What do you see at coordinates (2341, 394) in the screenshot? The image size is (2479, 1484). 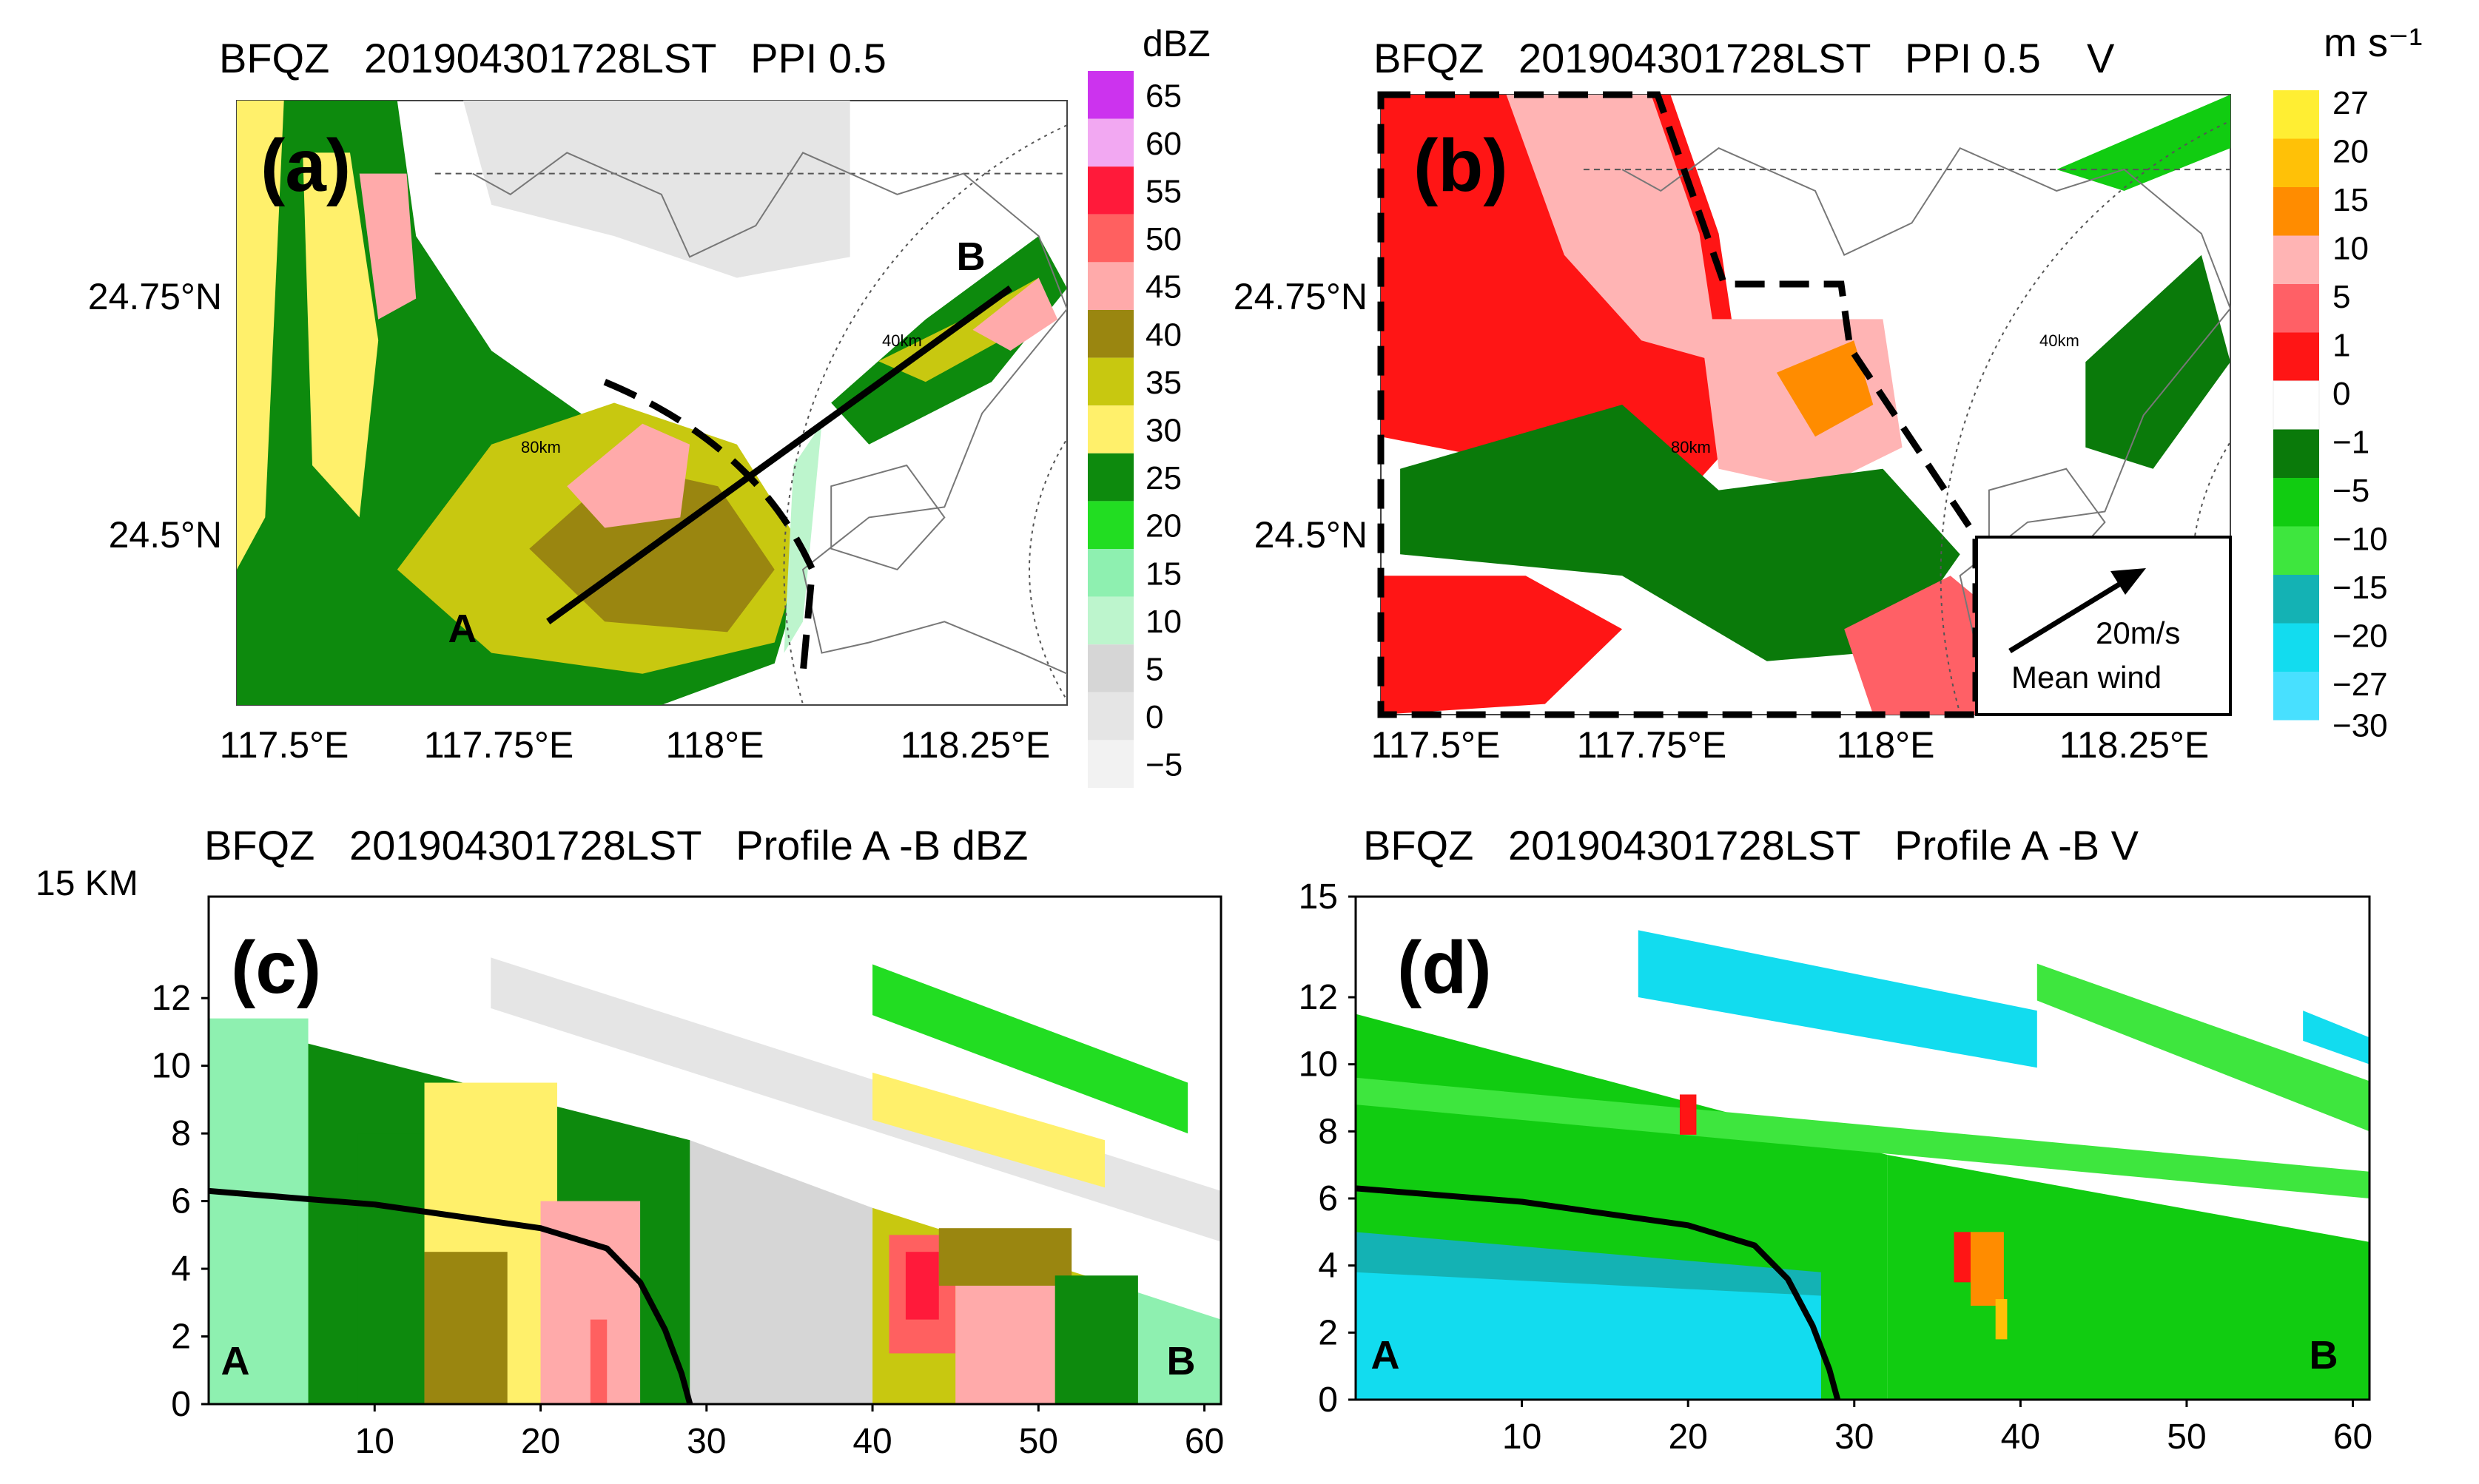 I see `colorbar-vel-label-6: 0` at bounding box center [2341, 394].